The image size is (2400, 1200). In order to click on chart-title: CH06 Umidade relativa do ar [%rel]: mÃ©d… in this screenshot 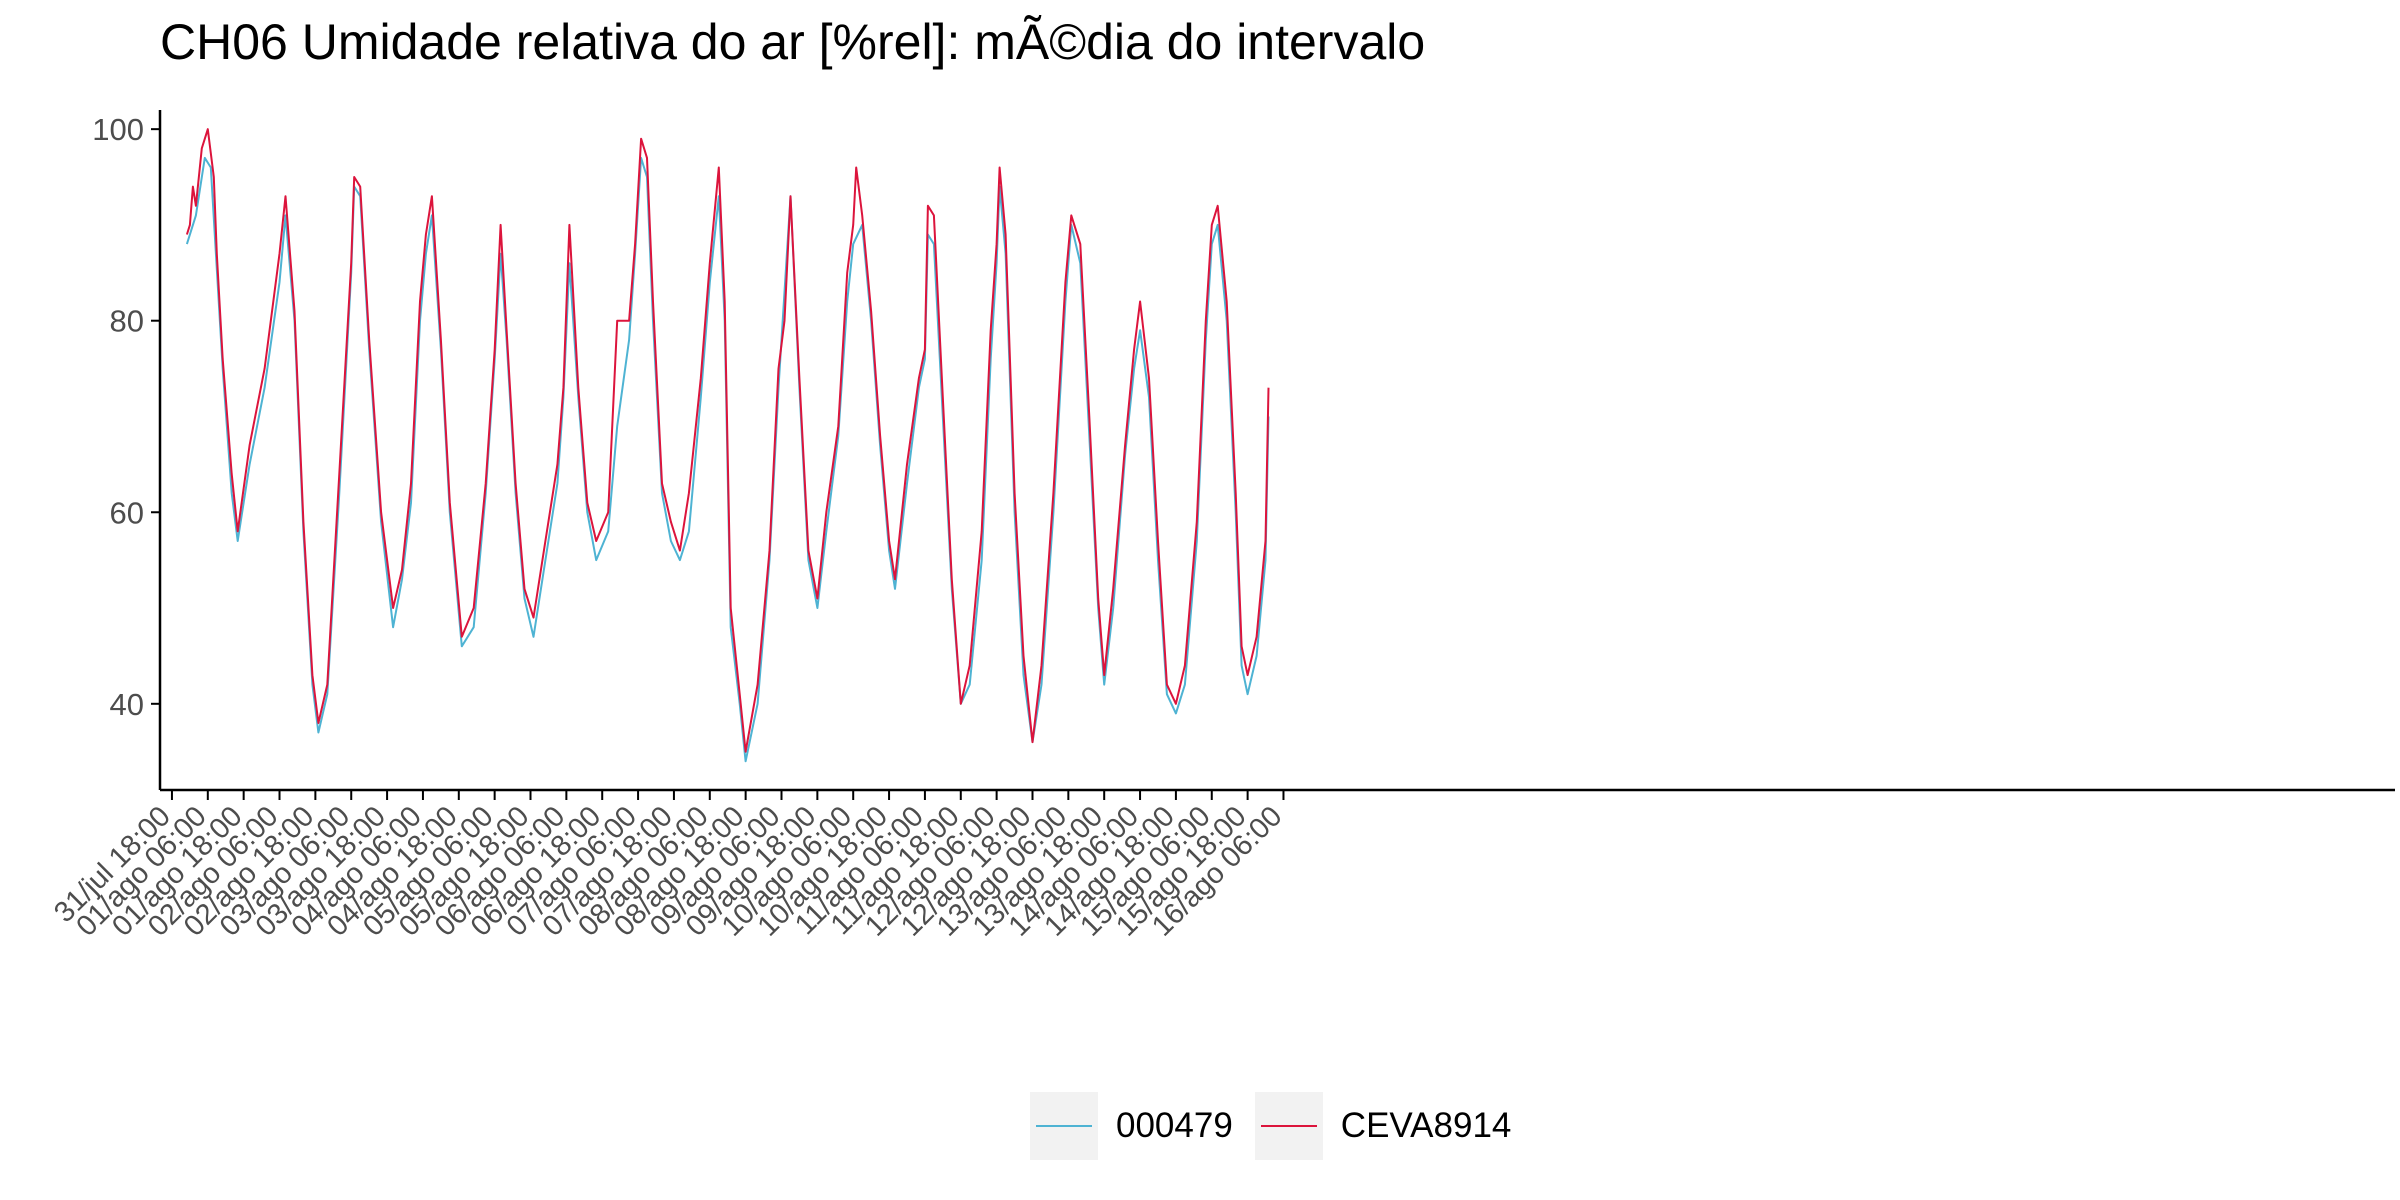, I will do `click(793, 42)`.